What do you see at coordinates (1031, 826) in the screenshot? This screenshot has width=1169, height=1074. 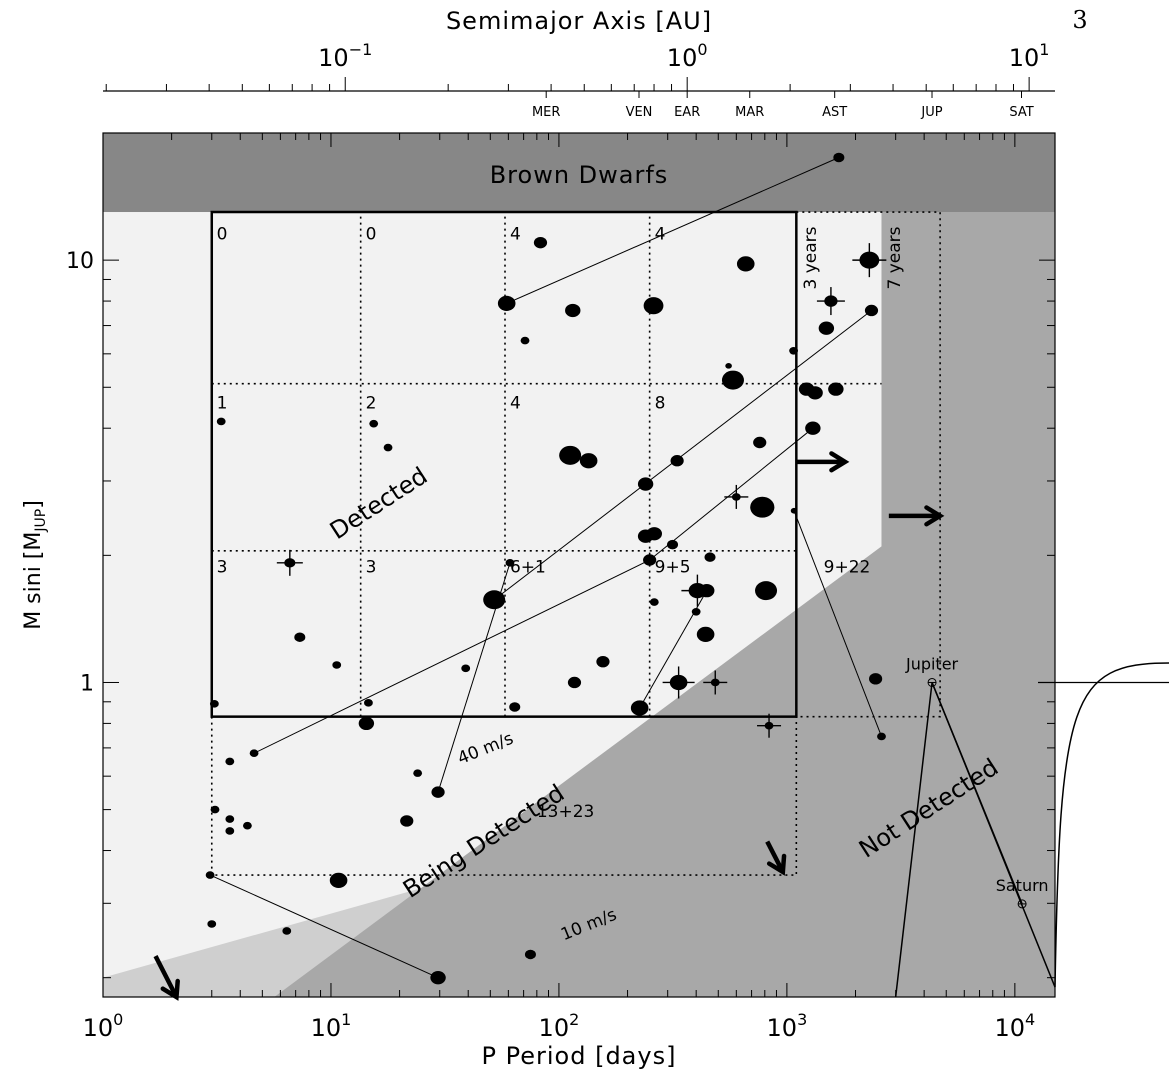 I see `solar-system-planets: Jupiter Saturn` at bounding box center [1031, 826].